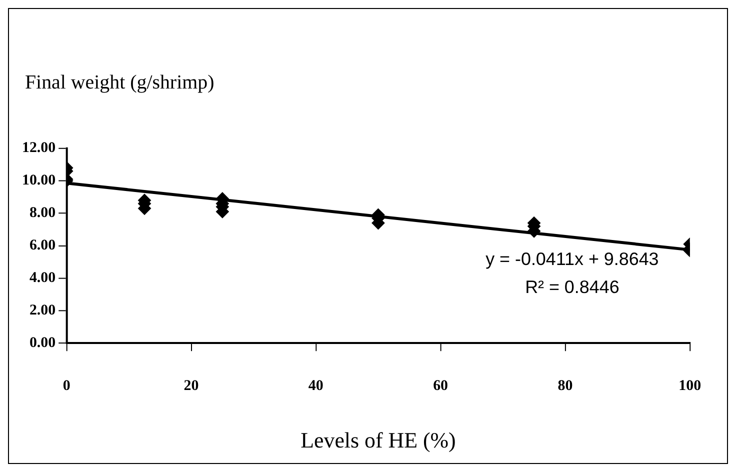 Image resolution: width=739 pixels, height=474 pixels. Describe the element at coordinates (42, 342) in the screenshot. I see `y-tick-label: 0.00` at that location.